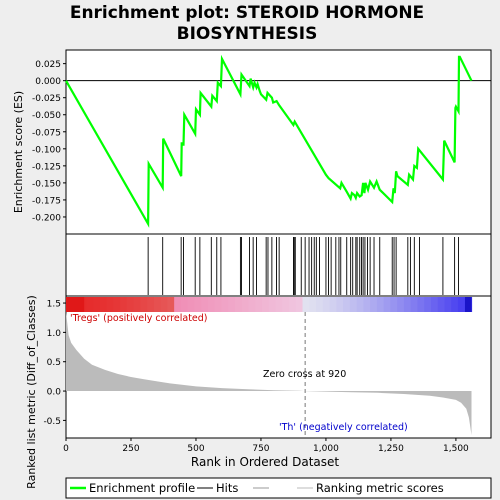 Image resolution: width=500 pixels, height=500 pixels. What do you see at coordinates (391, 449) in the screenshot?
I see `x-tick-label: 1,250` at bounding box center [391, 449].